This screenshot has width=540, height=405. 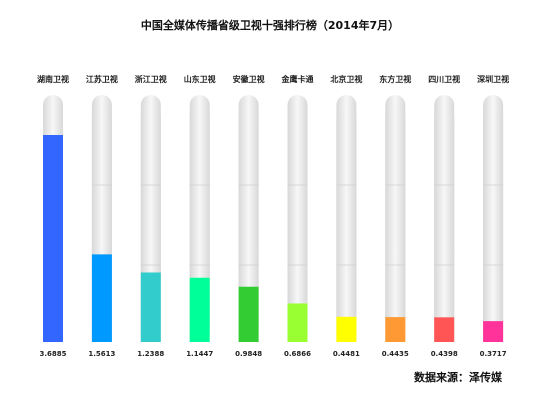 I want to click on category-label: 江苏卫视, so click(x=102, y=79).